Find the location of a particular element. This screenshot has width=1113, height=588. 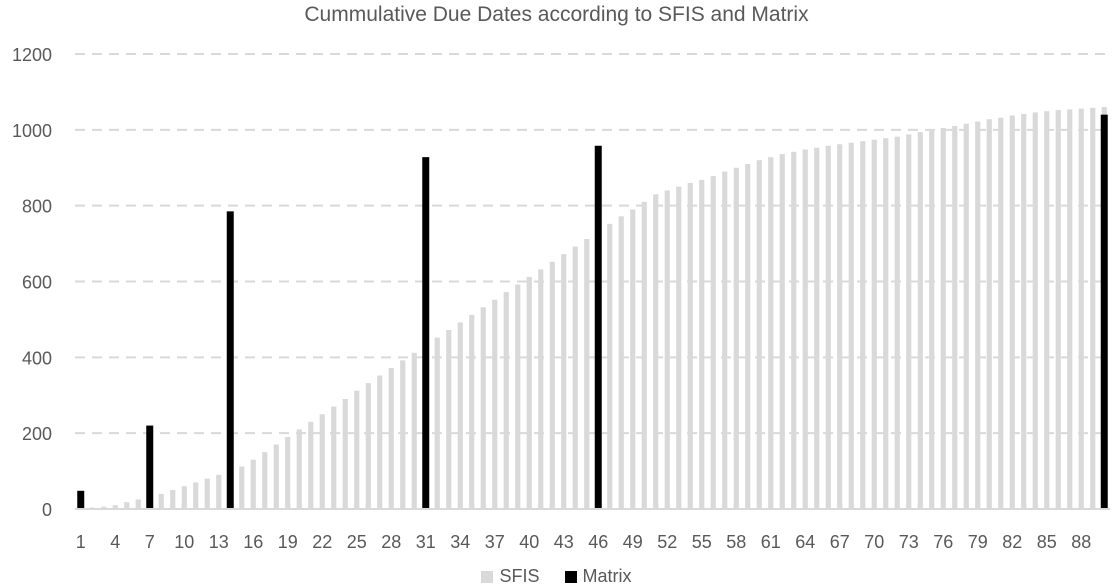

x-tick-label: 16 is located at coordinates (253, 542).